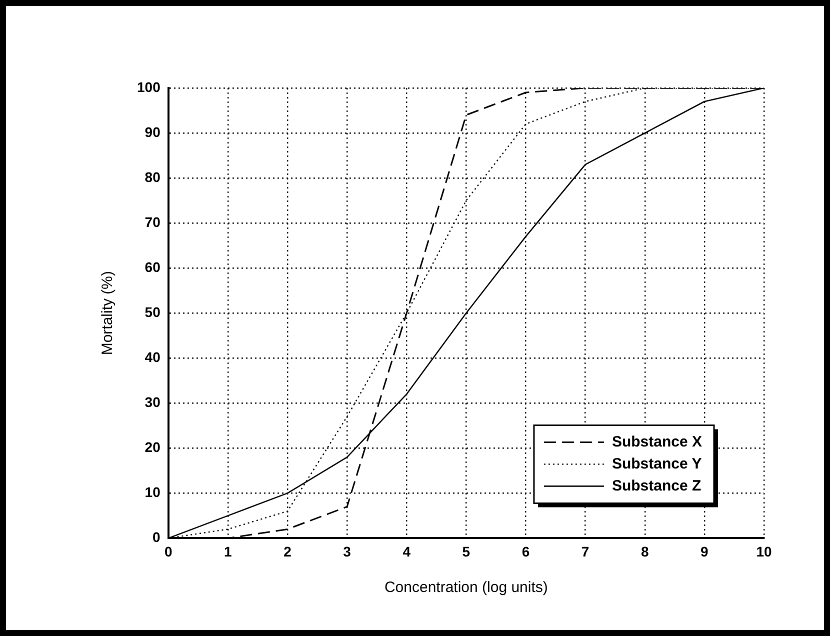 The image size is (830, 636). What do you see at coordinates (152, 356) in the screenshot?
I see `y-tick-label: 40` at bounding box center [152, 356].